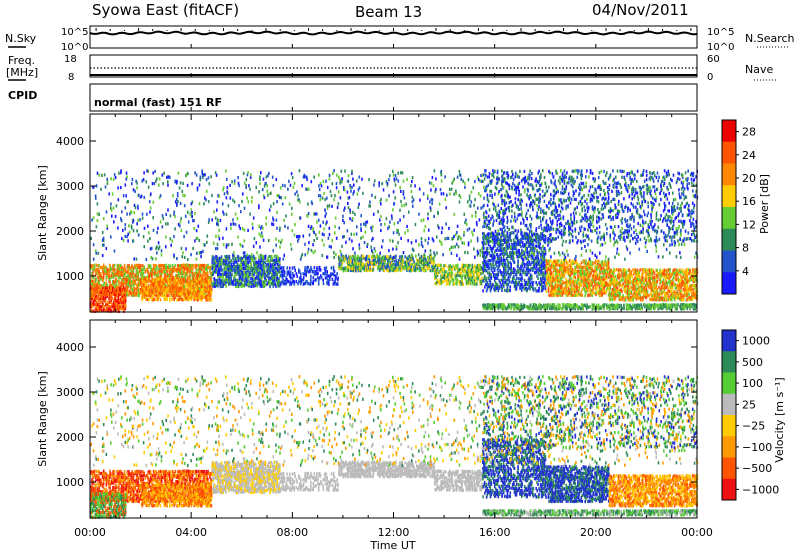 The width and height of the screenshot is (800, 558). What do you see at coordinates (713, 59) in the screenshot?
I see `nave-right-tick-top: 60` at bounding box center [713, 59].